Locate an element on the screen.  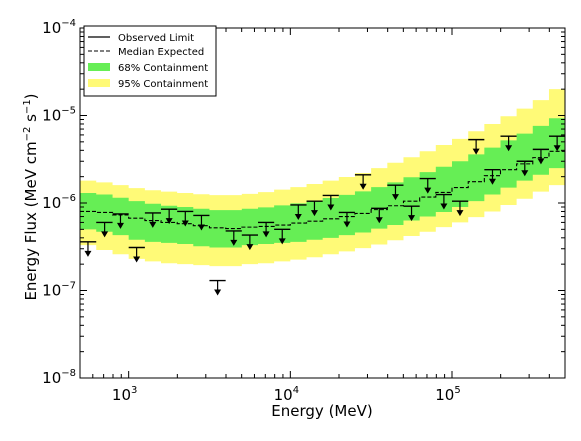
y-tick-label: 10⁻⁷ is located at coordinates (59, 290).